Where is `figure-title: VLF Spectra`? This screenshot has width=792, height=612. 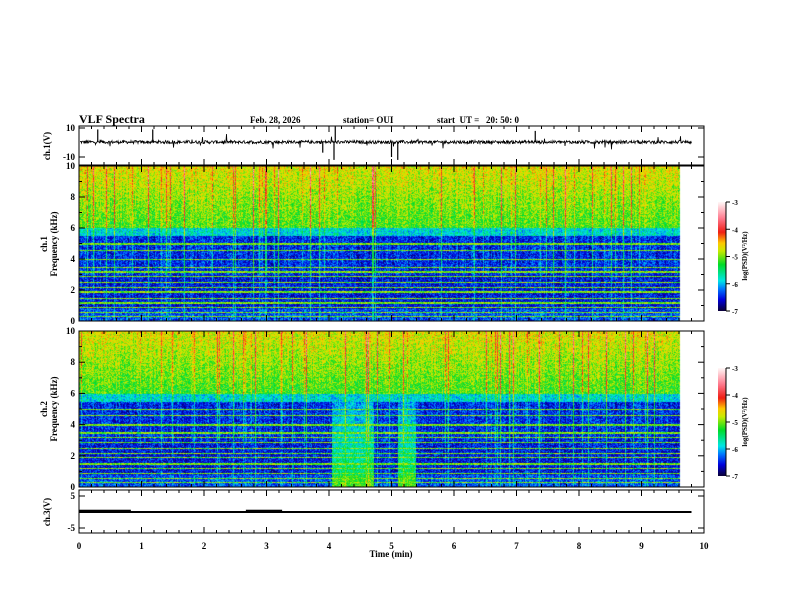 figure-title: VLF Spectra is located at coordinates (112, 119).